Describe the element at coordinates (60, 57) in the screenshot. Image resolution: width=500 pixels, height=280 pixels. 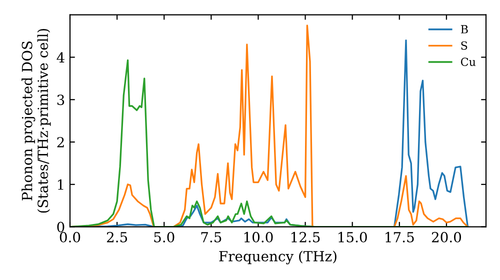
I see `y-tick-label: 4` at that location.